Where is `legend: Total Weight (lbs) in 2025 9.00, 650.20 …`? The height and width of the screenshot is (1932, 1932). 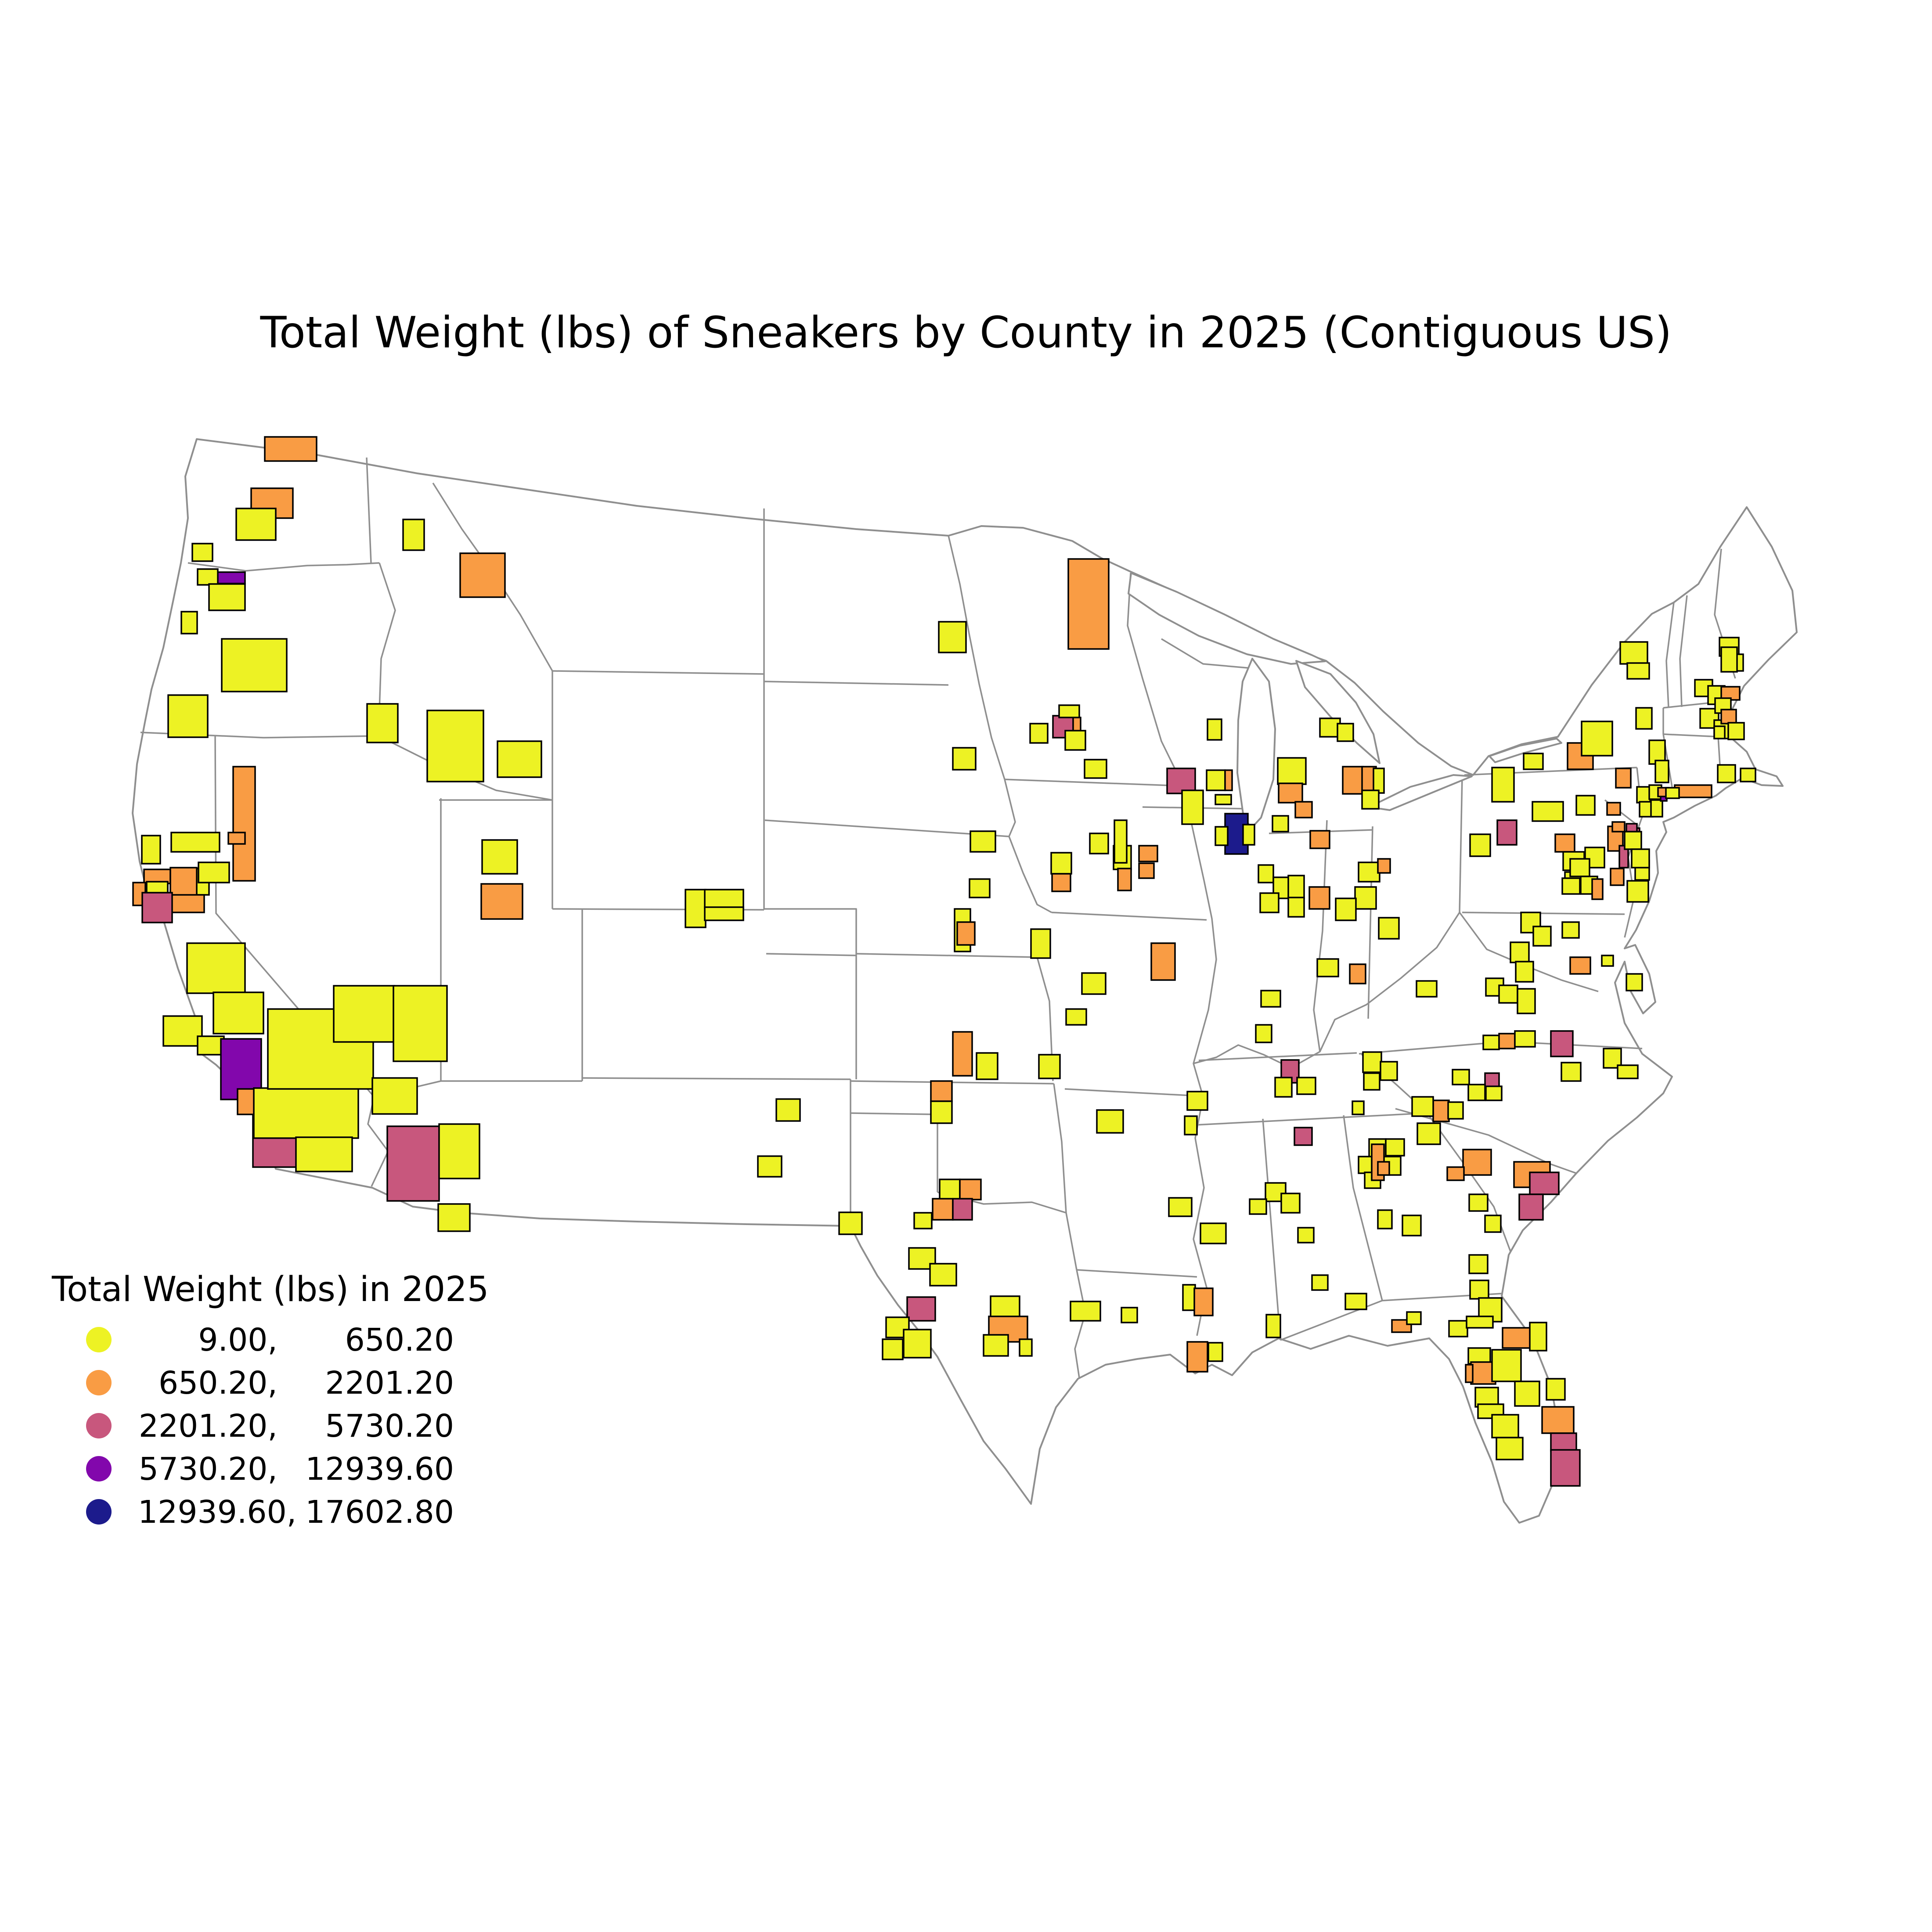 legend: Total Weight (lbs) in 2025 9.00, 650.20 … is located at coordinates (271, 1402).